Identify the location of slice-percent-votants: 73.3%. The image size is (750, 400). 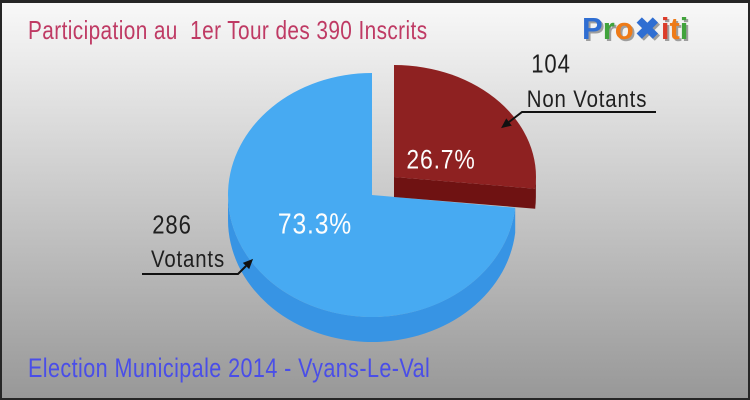
(315, 224).